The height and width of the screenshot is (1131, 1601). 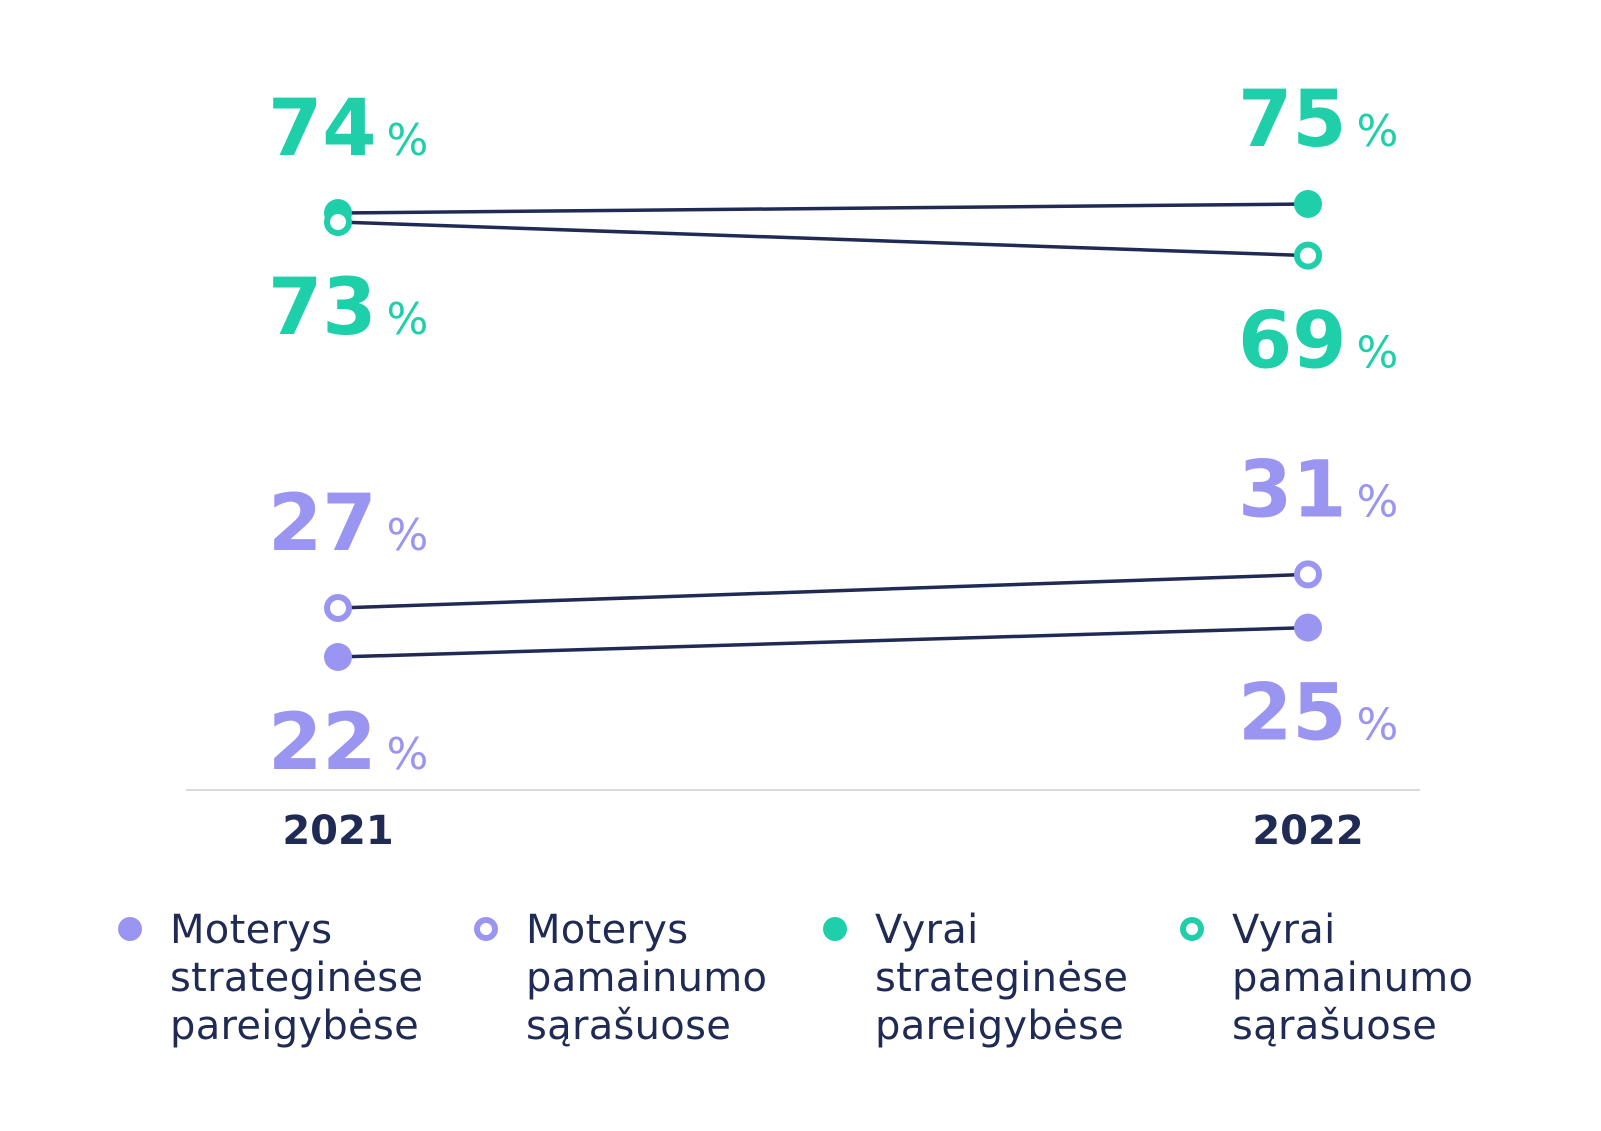 I want to click on data-label: 69%, so click(x=1318, y=342).